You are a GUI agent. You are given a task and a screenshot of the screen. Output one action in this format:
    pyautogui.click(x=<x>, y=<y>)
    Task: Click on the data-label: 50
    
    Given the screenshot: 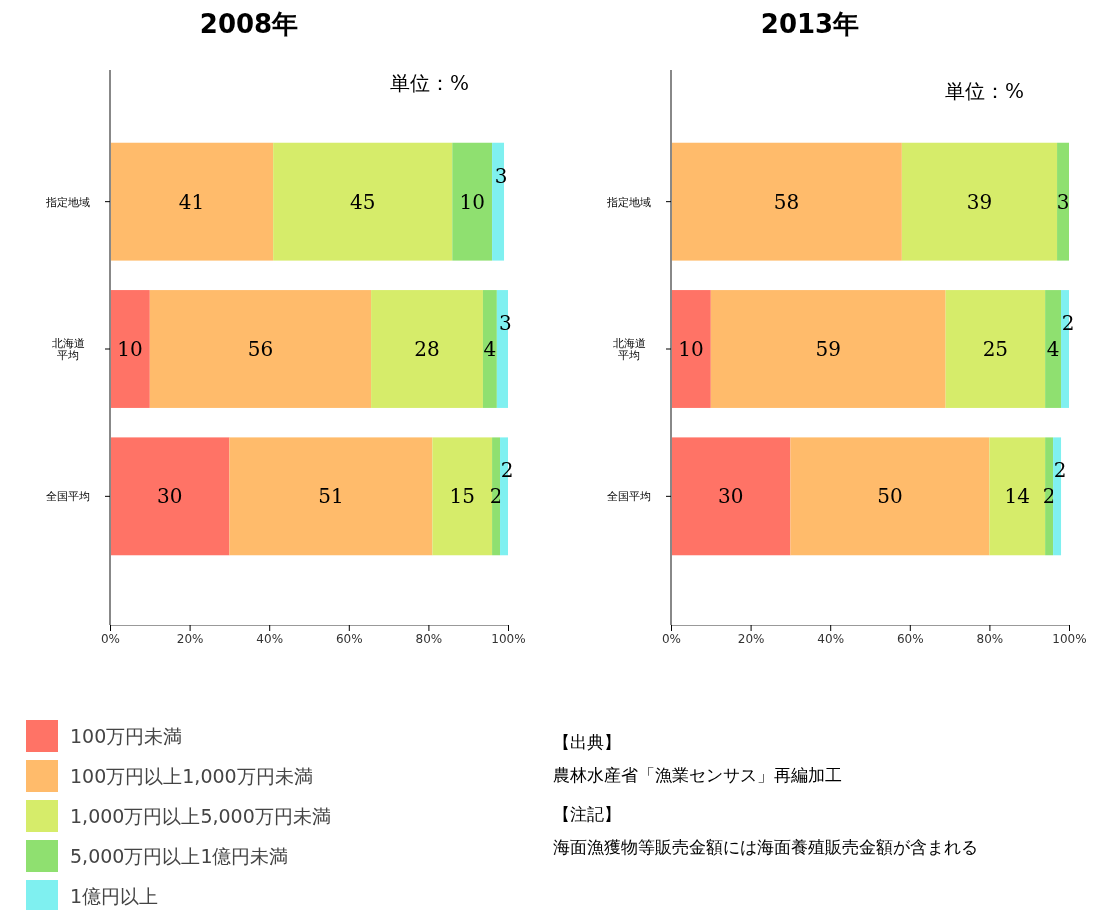 What is the action you would take?
    pyautogui.click(x=890, y=496)
    